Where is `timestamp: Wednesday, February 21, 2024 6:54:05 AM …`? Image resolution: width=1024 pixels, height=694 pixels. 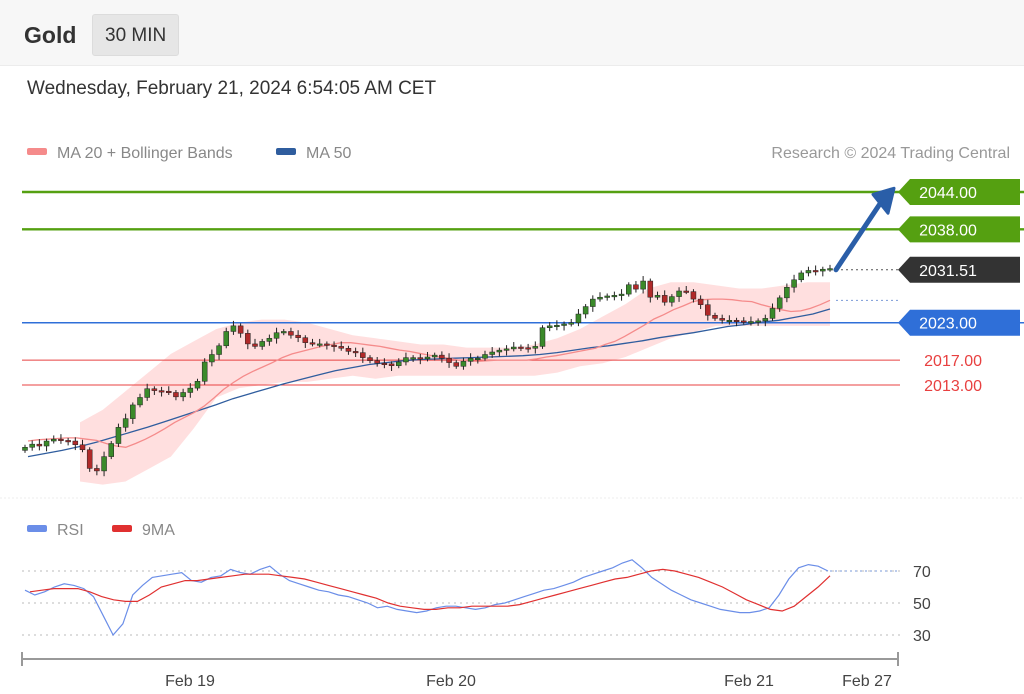 timestamp: Wednesday, February 21, 2024 6:54:05 AM … is located at coordinates (232, 88).